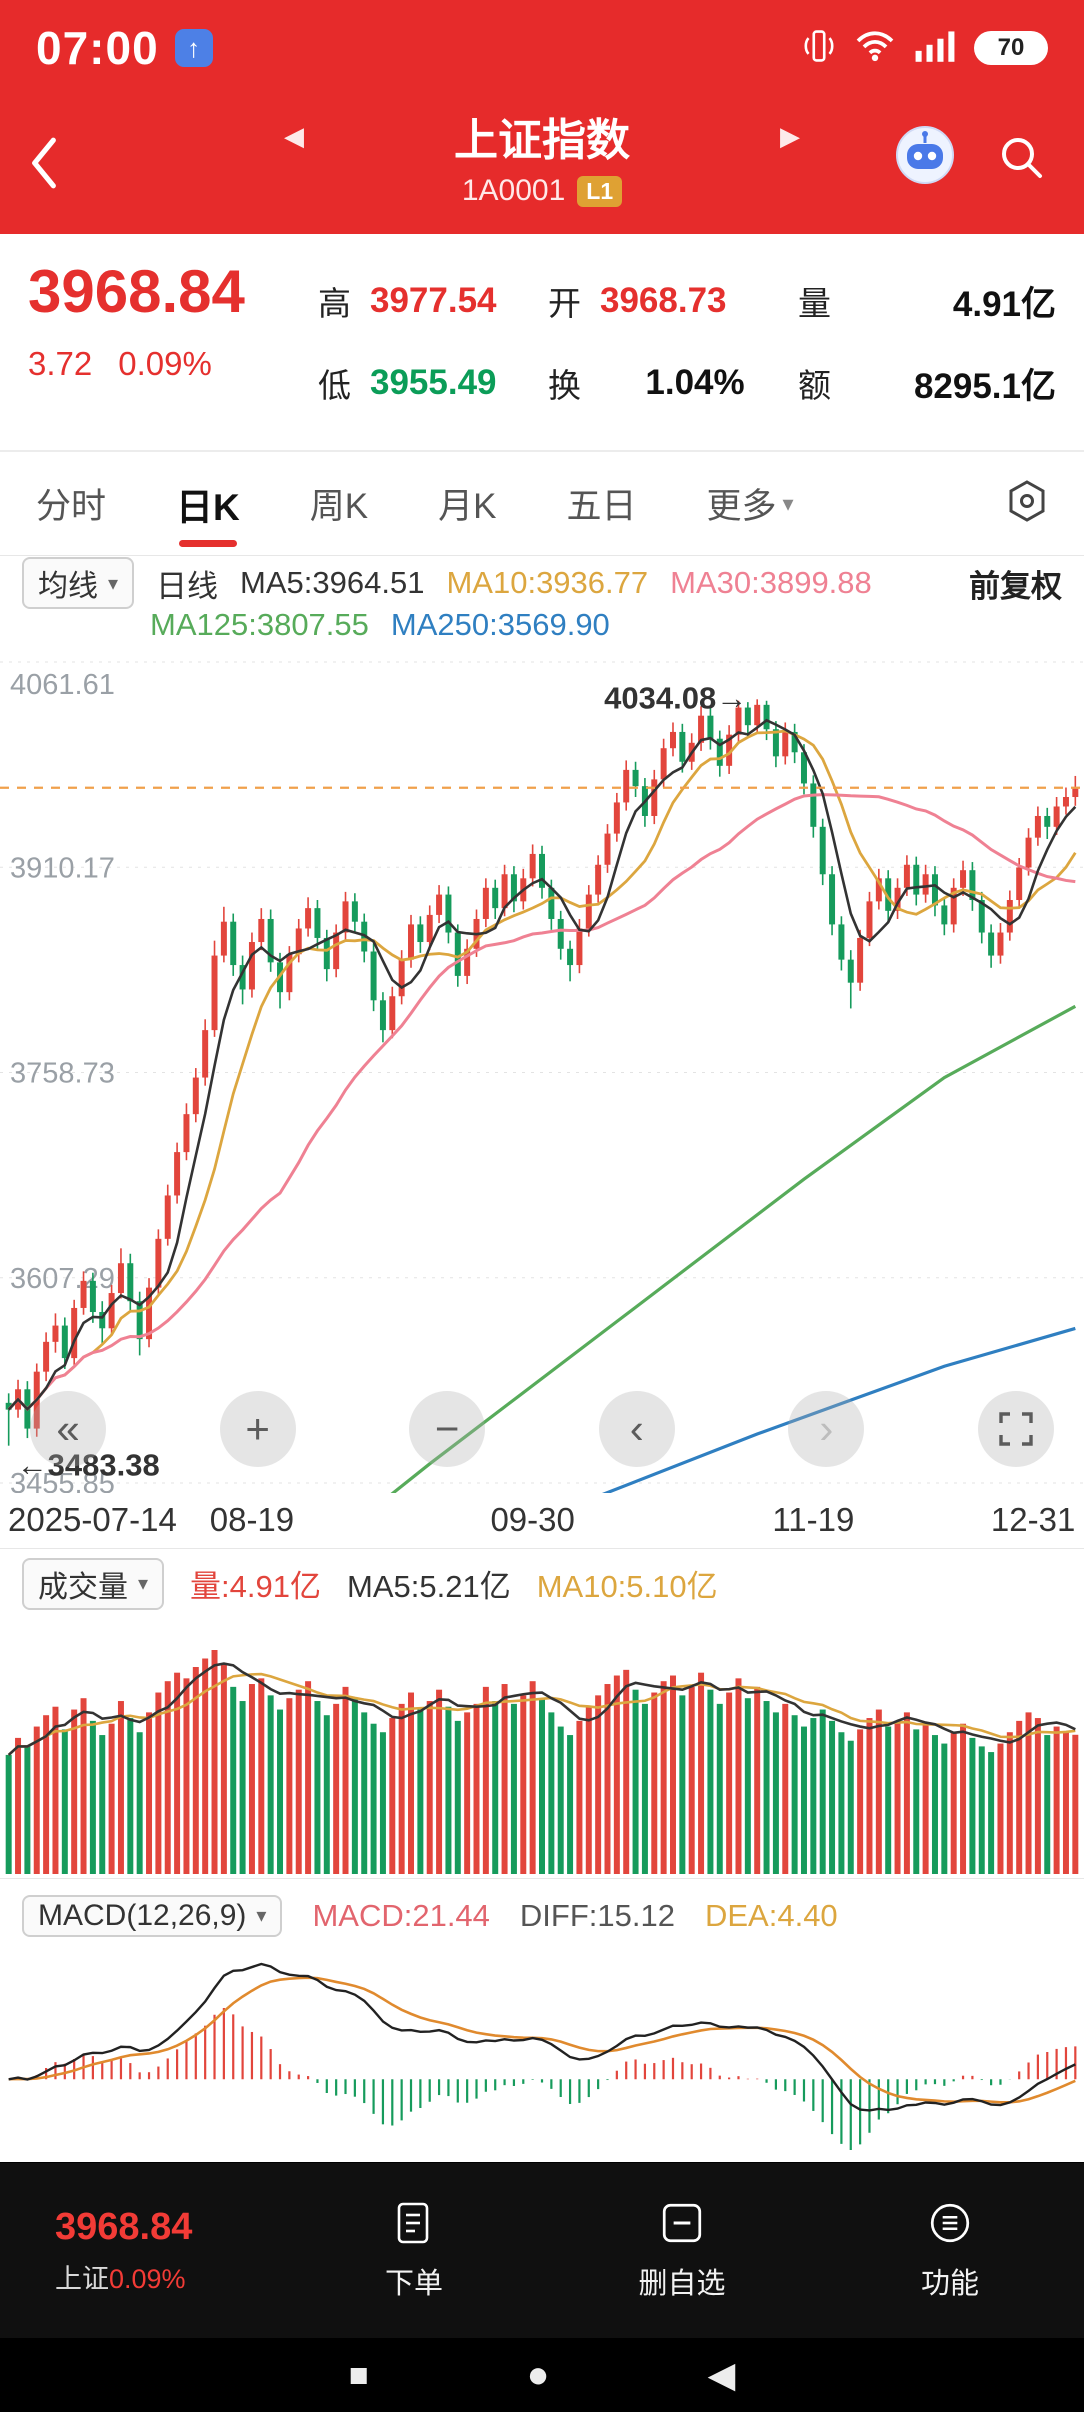  Describe the element at coordinates (165, 363) in the screenshot. I see `price-change-percent: 0.09%` at that location.